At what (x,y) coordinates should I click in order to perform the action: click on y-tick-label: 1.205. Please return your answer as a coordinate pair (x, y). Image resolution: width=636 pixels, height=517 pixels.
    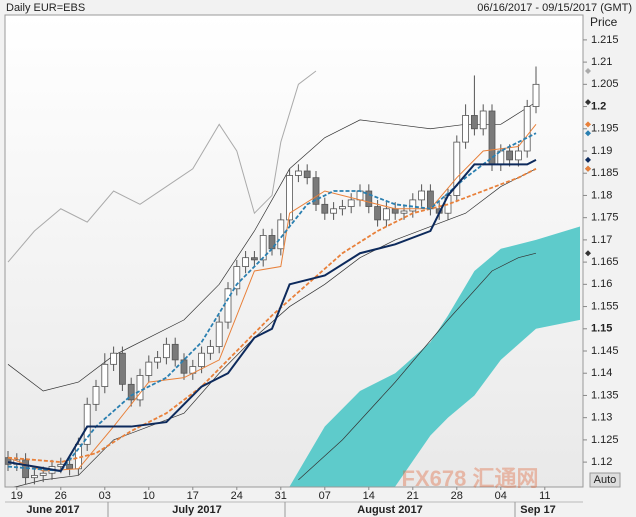
    Looking at the image, I should click on (605, 84).